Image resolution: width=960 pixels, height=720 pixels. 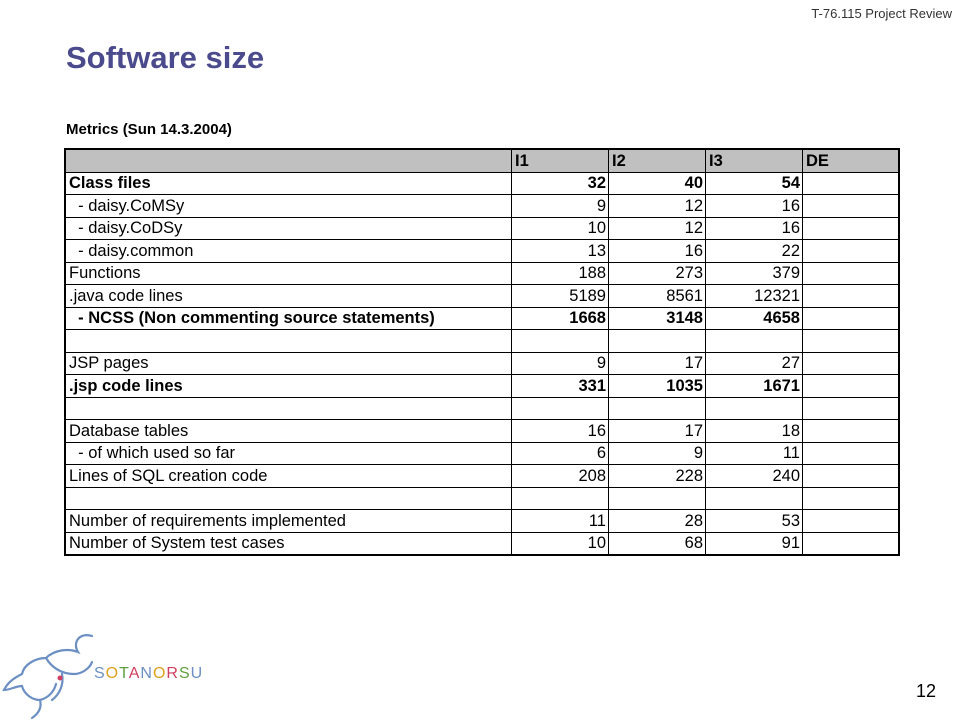 What do you see at coordinates (754, 228) in the screenshot?
I see `cell-i3: 16` at bounding box center [754, 228].